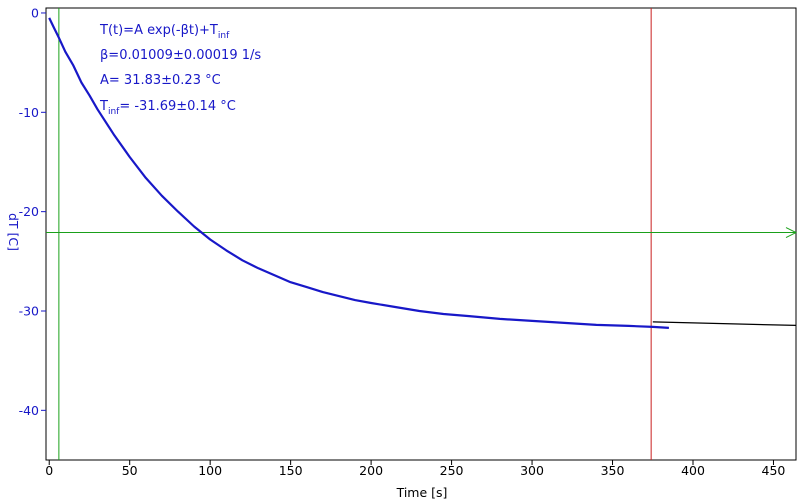  What do you see at coordinates (791, 232) in the screenshot?
I see `horizontal-cursor-arrow` at bounding box center [791, 232].